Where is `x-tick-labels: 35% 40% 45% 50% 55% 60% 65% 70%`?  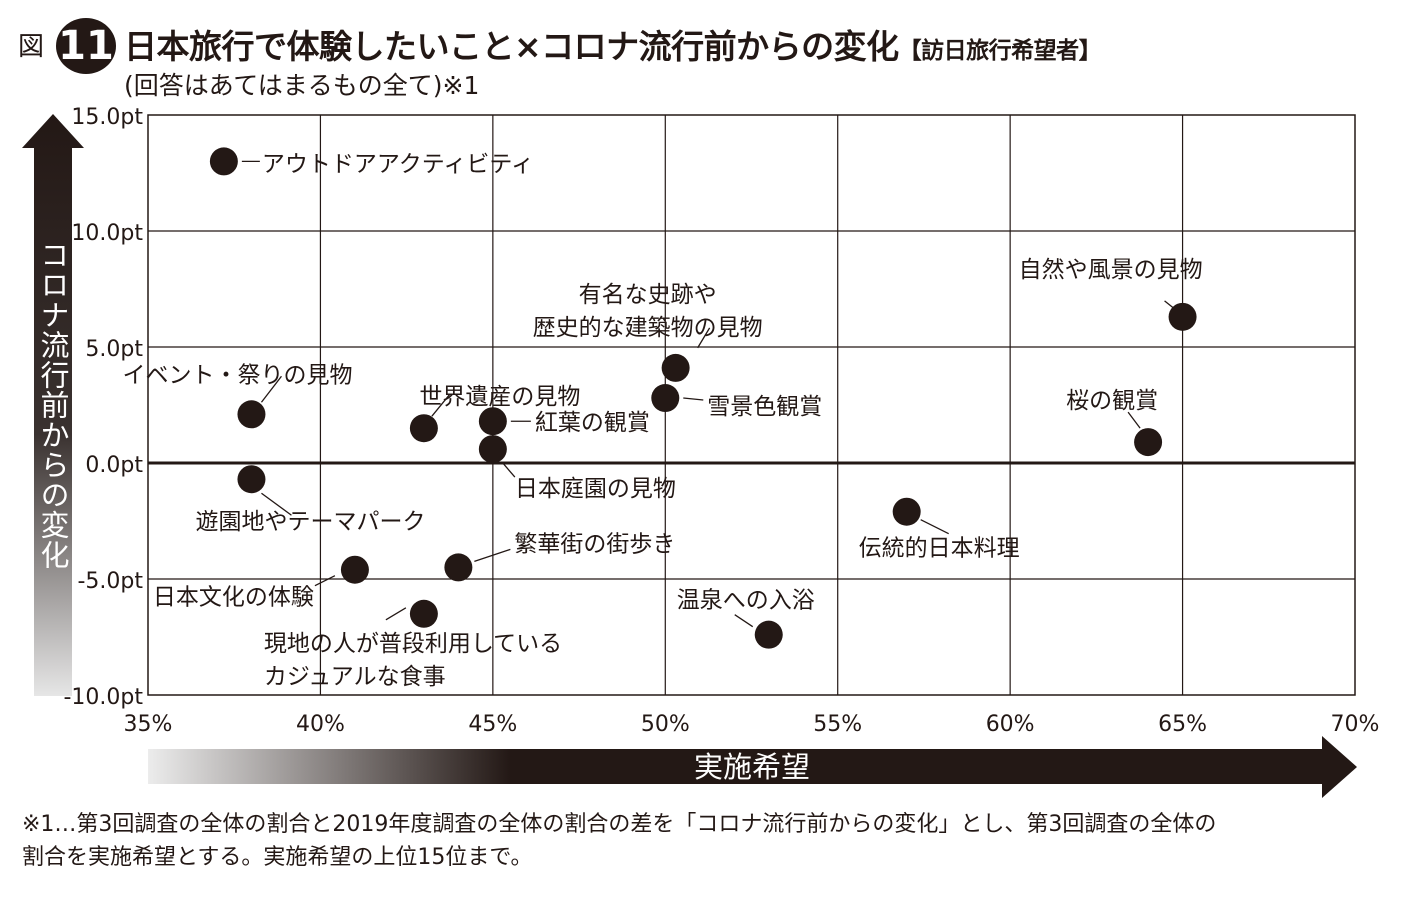 x-tick-labels: 35% 40% 45% 50% 55% 60% 65% 70% is located at coordinates (752, 724).